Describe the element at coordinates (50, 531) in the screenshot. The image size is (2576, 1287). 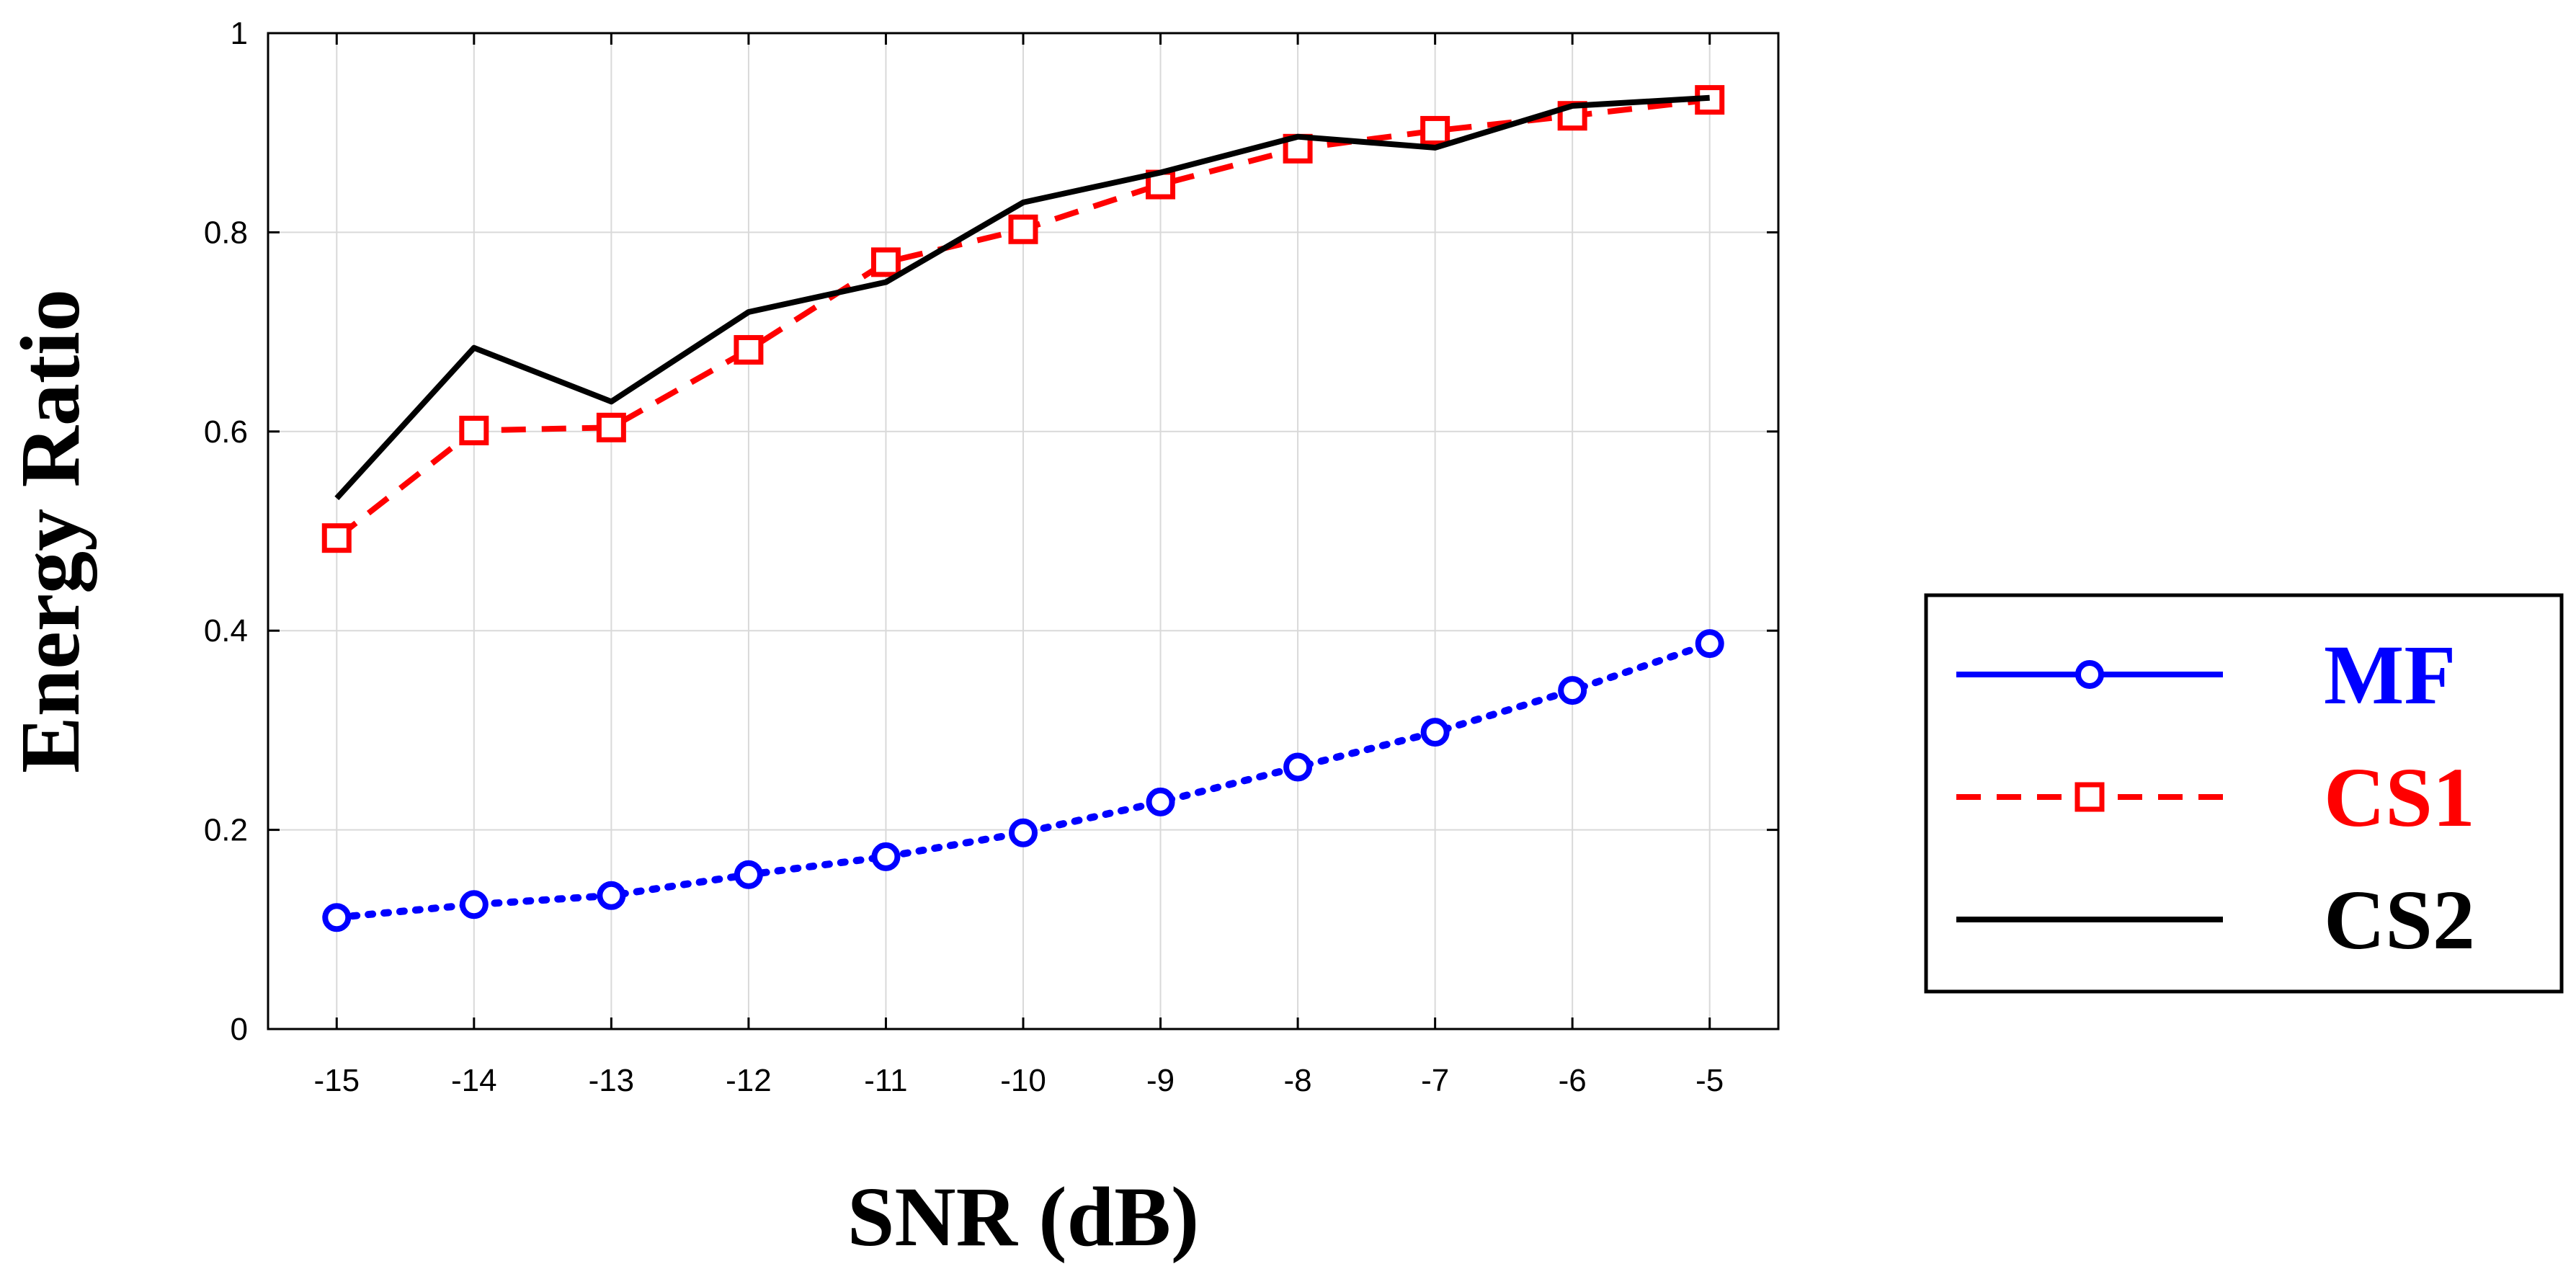
I see `y-axis-label: Energy Ratio` at that location.